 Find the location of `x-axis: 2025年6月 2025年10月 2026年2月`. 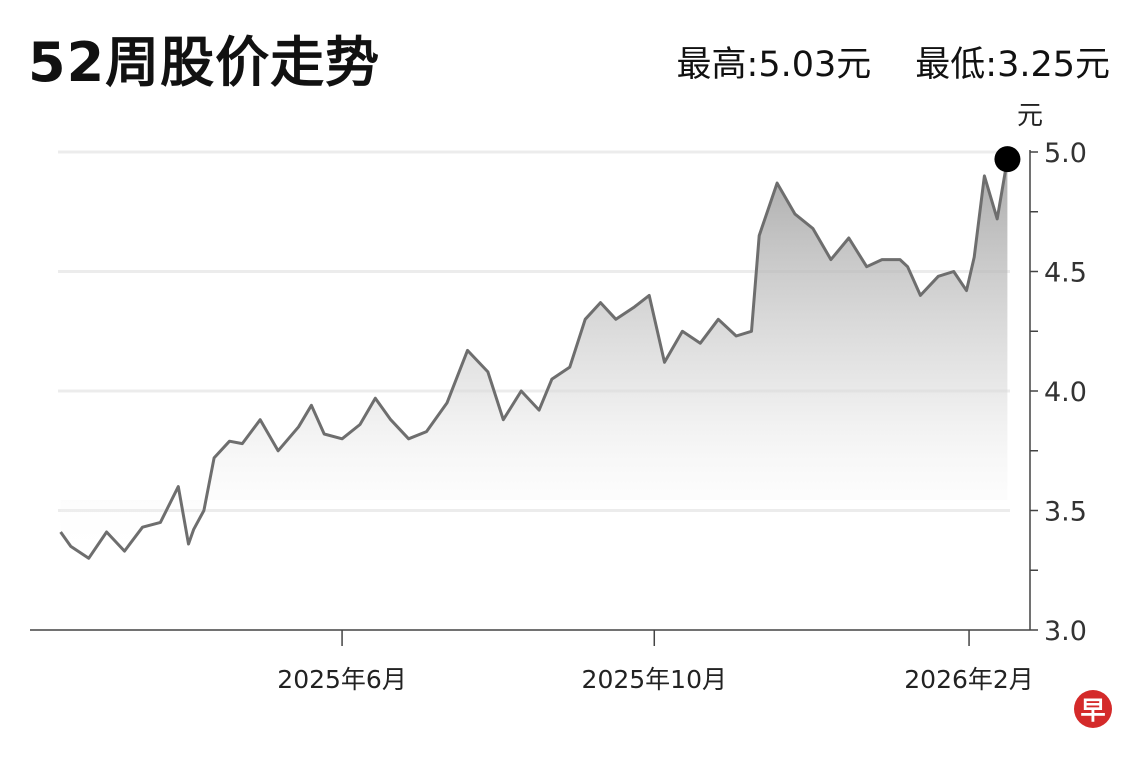

x-axis: 2025年6月 2025年10月 2026年2月 is located at coordinates (655, 662).